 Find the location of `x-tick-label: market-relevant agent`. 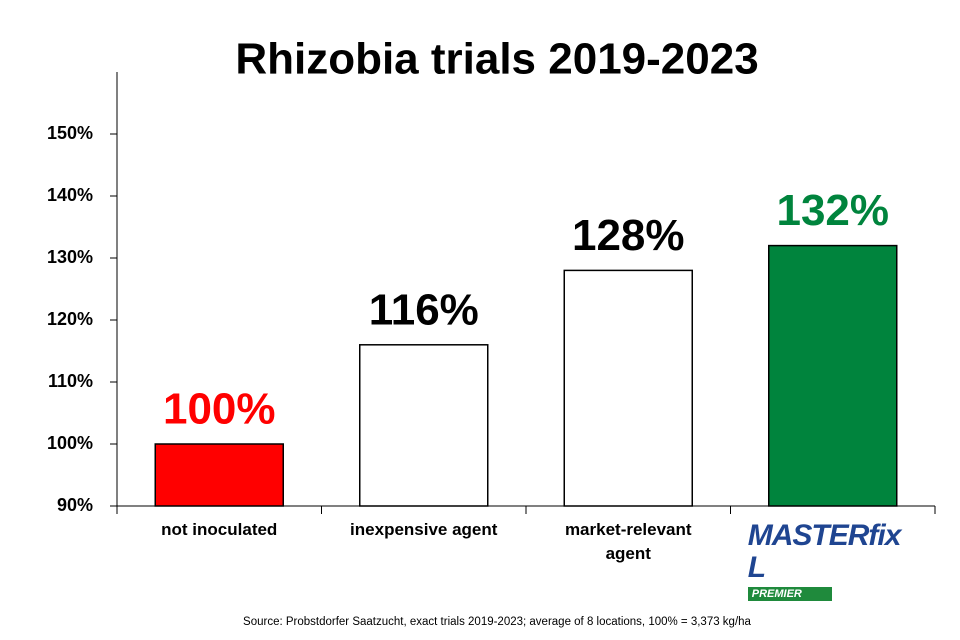

x-tick-label: market-relevant agent is located at coordinates (628, 541).